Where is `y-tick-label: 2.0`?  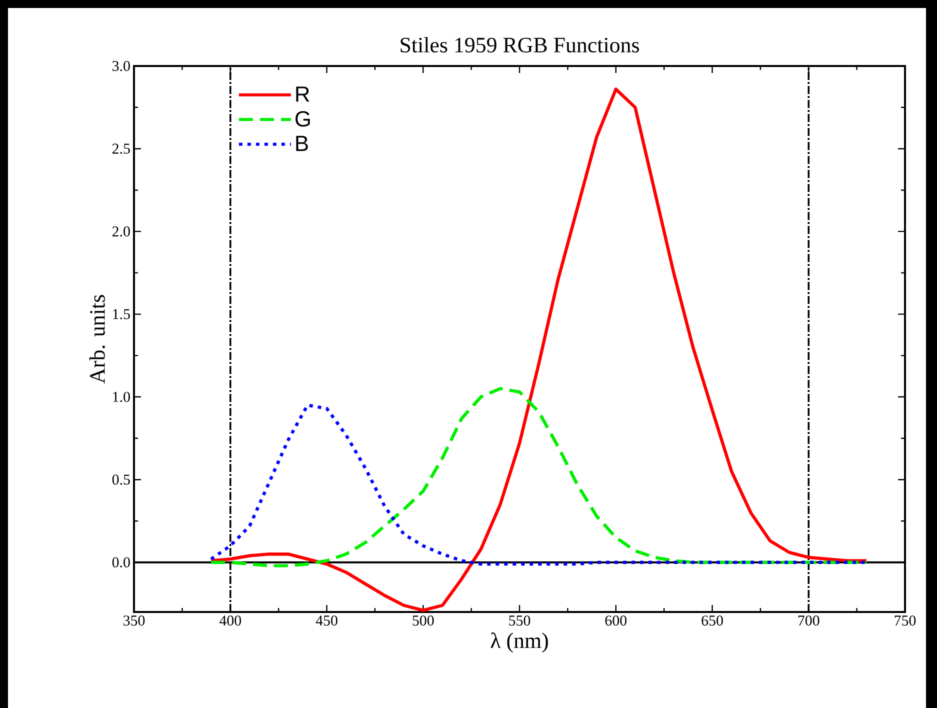 y-tick-label: 2.0 is located at coordinates (121, 231).